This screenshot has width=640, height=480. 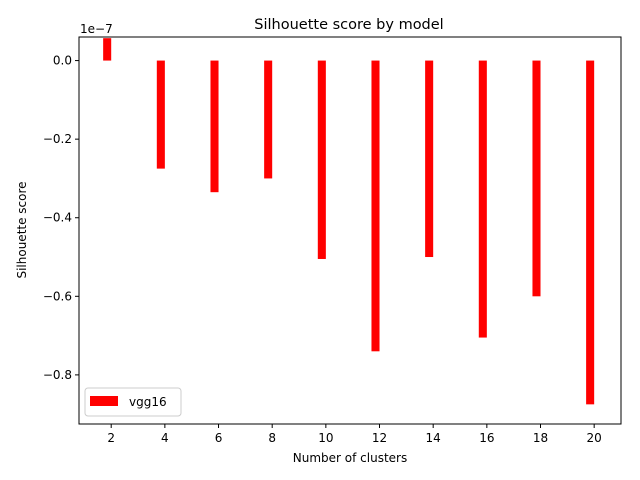 What do you see at coordinates (57, 375) in the screenshot?
I see `y-tick-label-4: −0.8` at bounding box center [57, 375].